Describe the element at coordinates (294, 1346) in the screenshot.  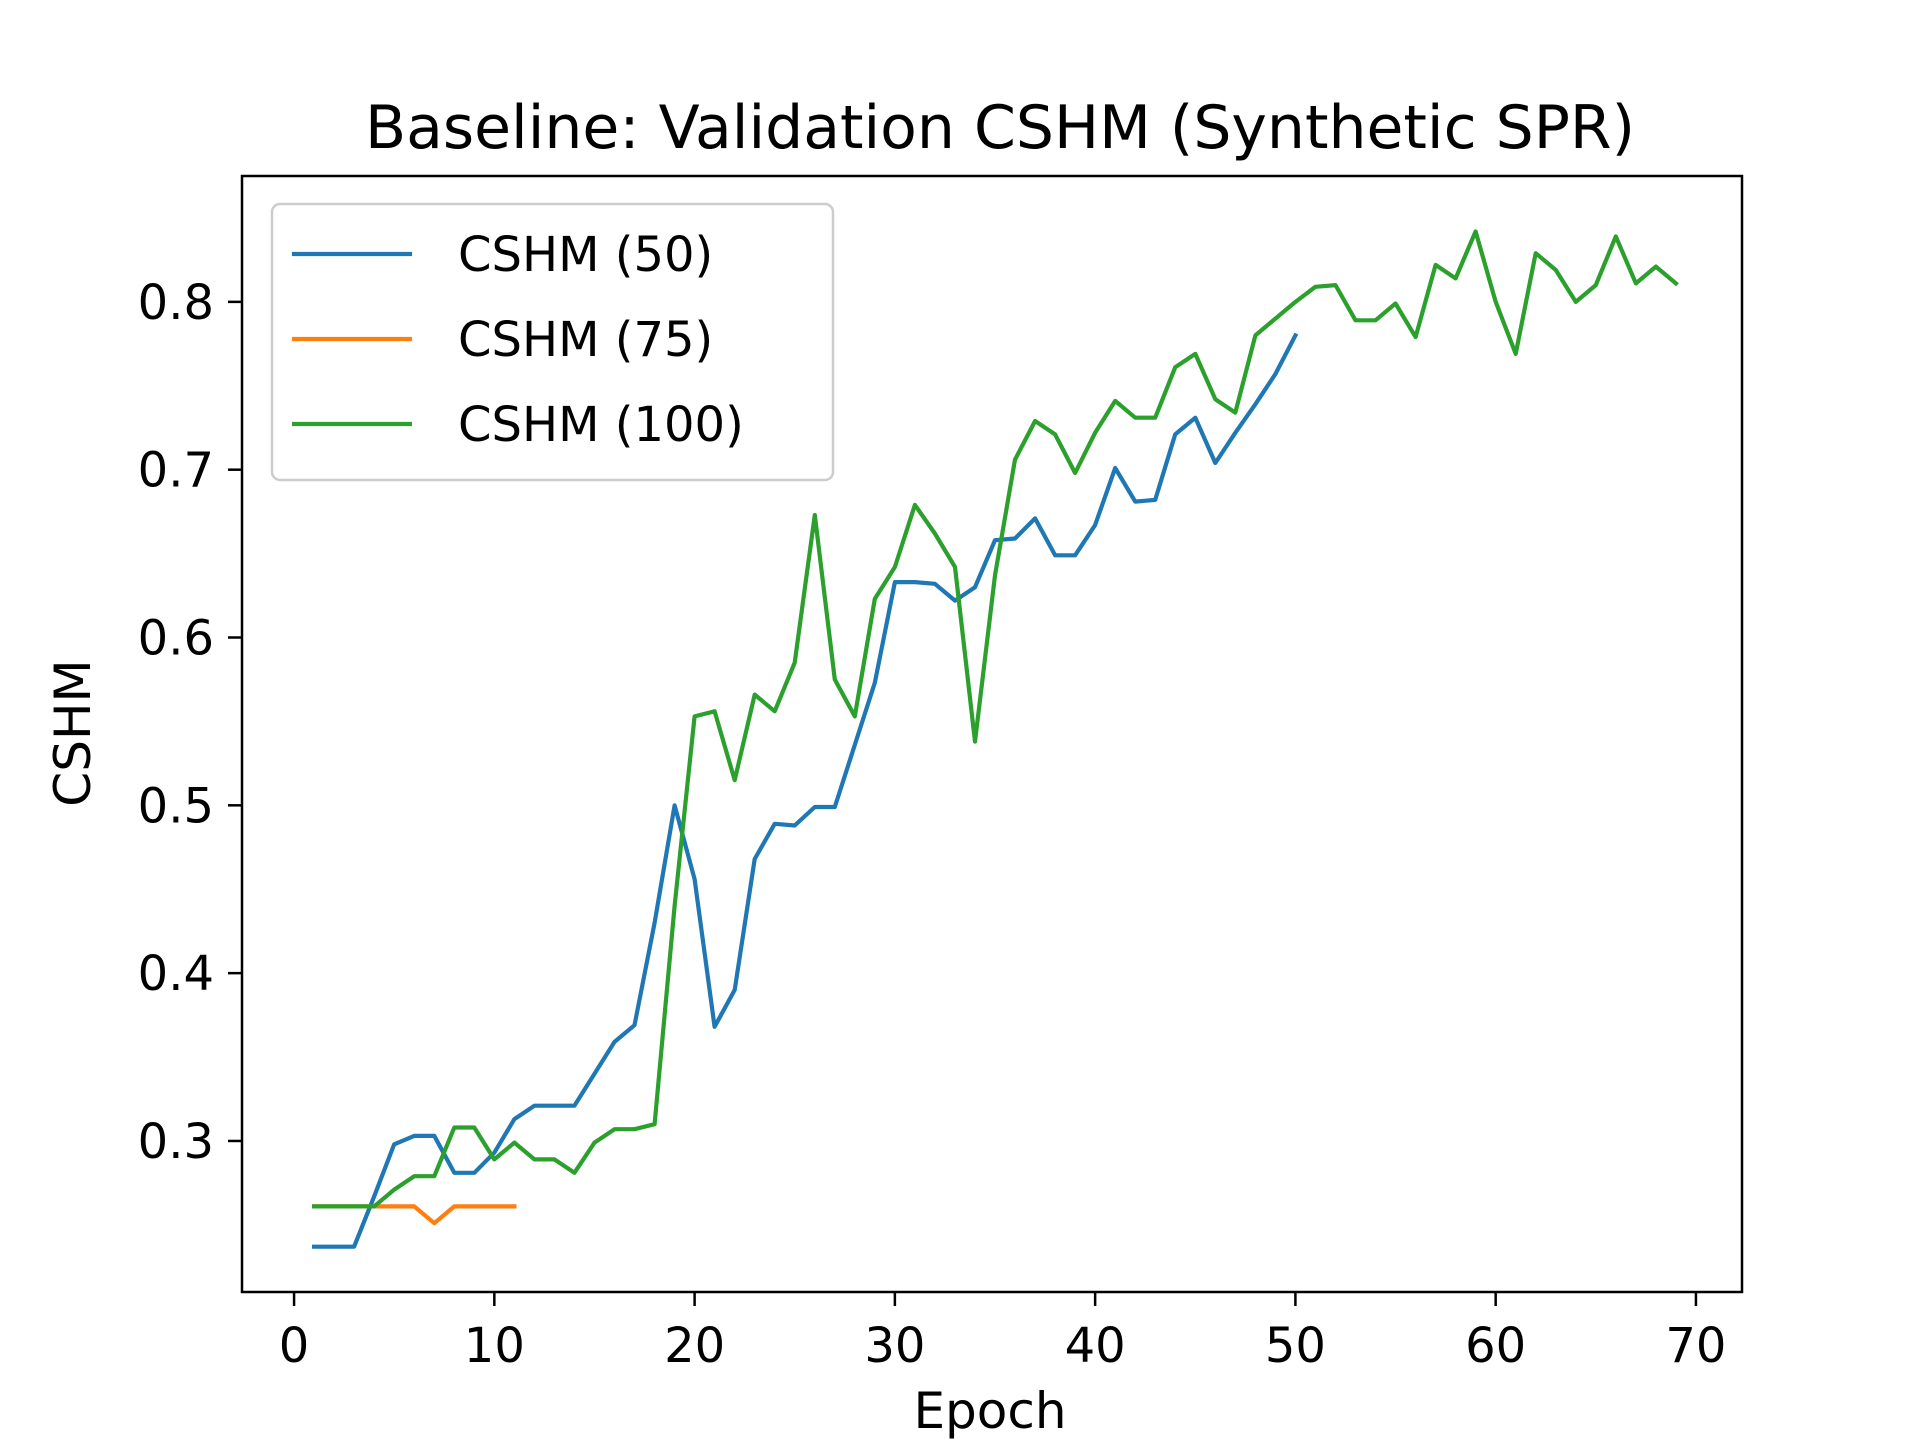
I see `x-tick-label: 0` at that location.